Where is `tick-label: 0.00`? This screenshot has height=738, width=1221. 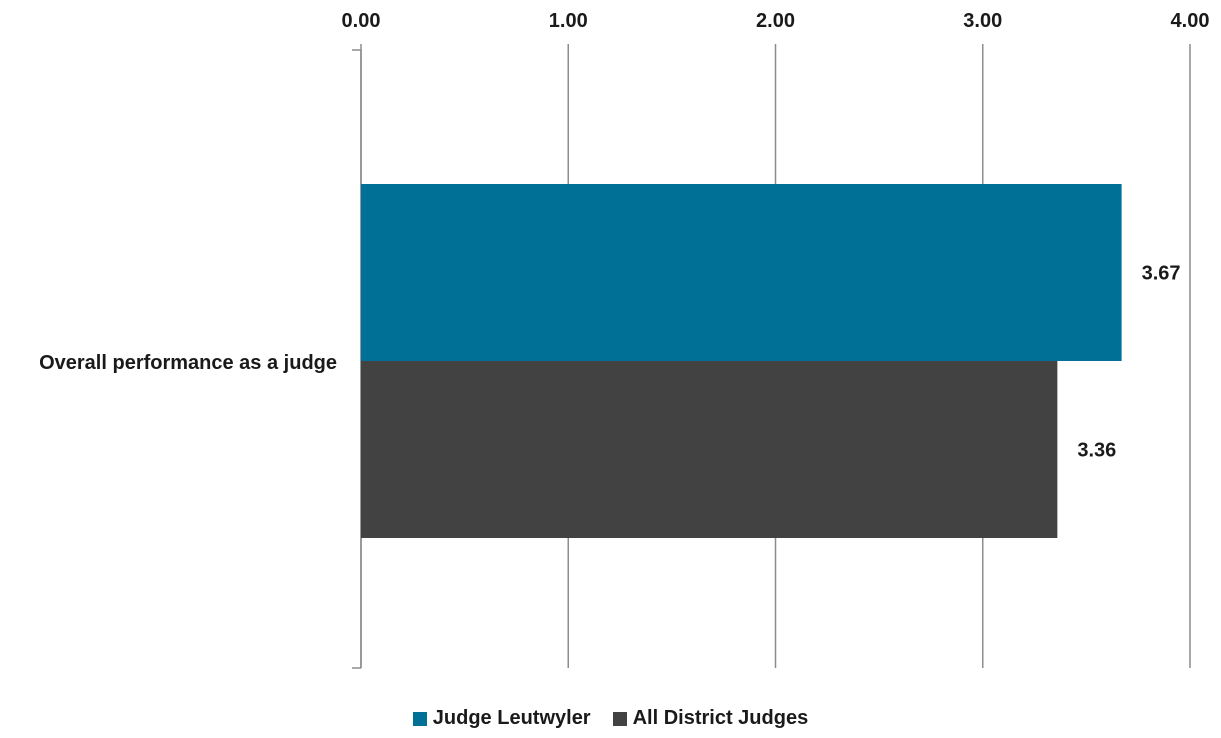
tick-label: 0.00 is located at coordinates (361, 21).